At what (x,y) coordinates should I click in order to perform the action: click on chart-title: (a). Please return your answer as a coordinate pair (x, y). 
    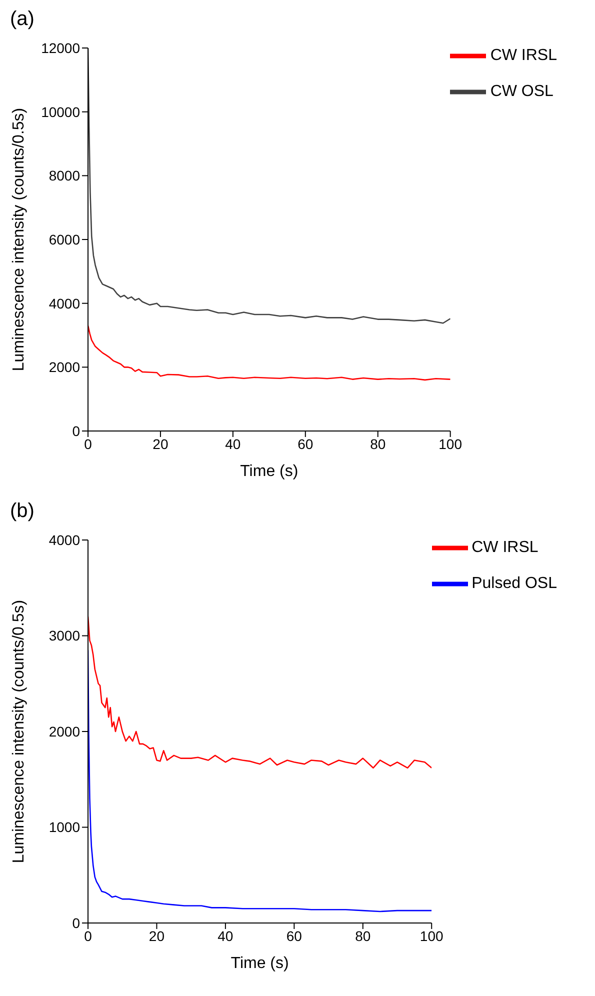
    Looking at the image, I should click on (22, 19).